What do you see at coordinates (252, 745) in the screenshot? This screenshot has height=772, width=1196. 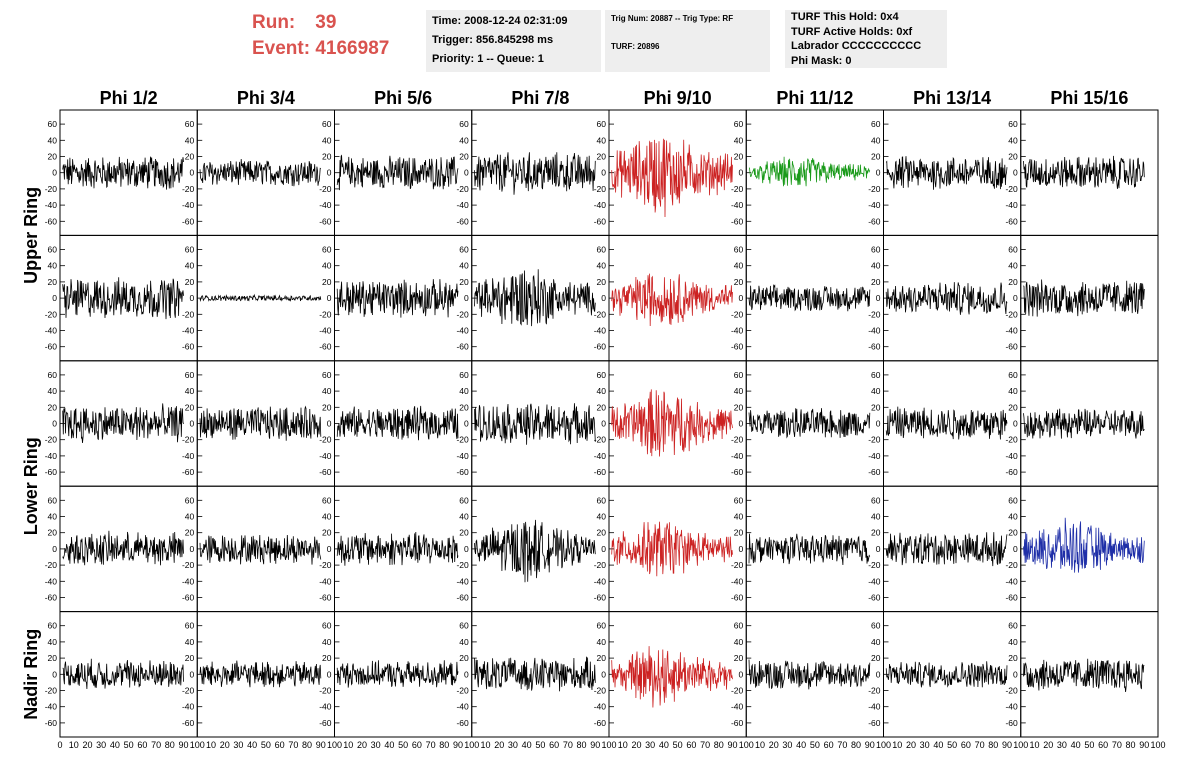 I see `x-tick-label: 40` at bounding box center [252, 745].